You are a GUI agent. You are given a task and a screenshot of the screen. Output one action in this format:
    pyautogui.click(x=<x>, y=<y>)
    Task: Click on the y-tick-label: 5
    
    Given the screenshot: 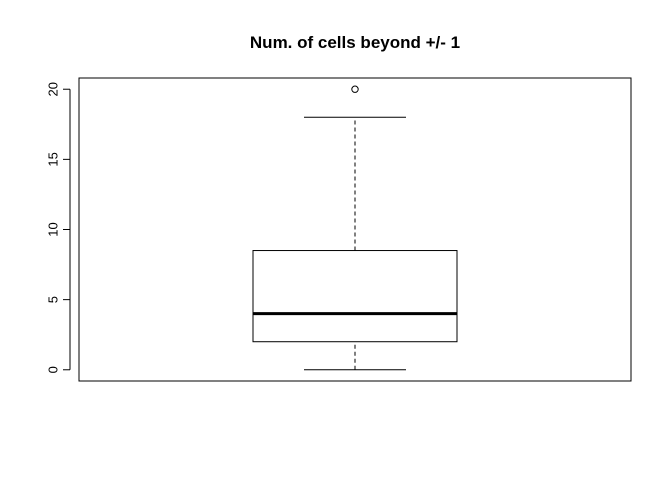 What is the action you would take?
    pyautogui.click(x=52, y=299)
    